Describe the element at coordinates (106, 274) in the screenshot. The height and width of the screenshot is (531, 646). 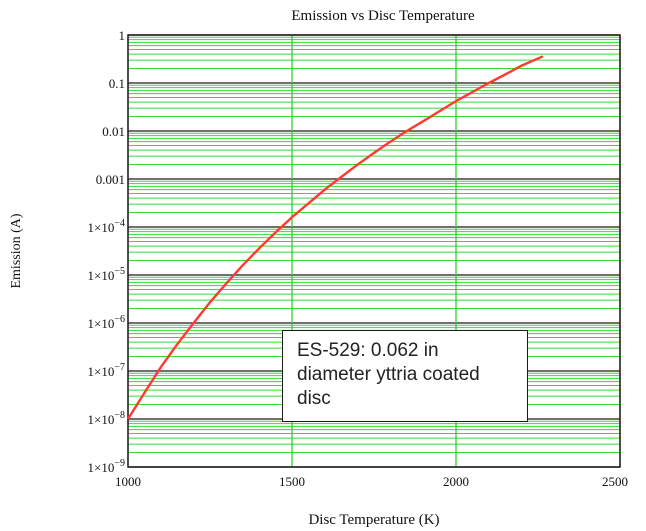
I see `y-tick-label: 1×10⁻⁵` at that location.